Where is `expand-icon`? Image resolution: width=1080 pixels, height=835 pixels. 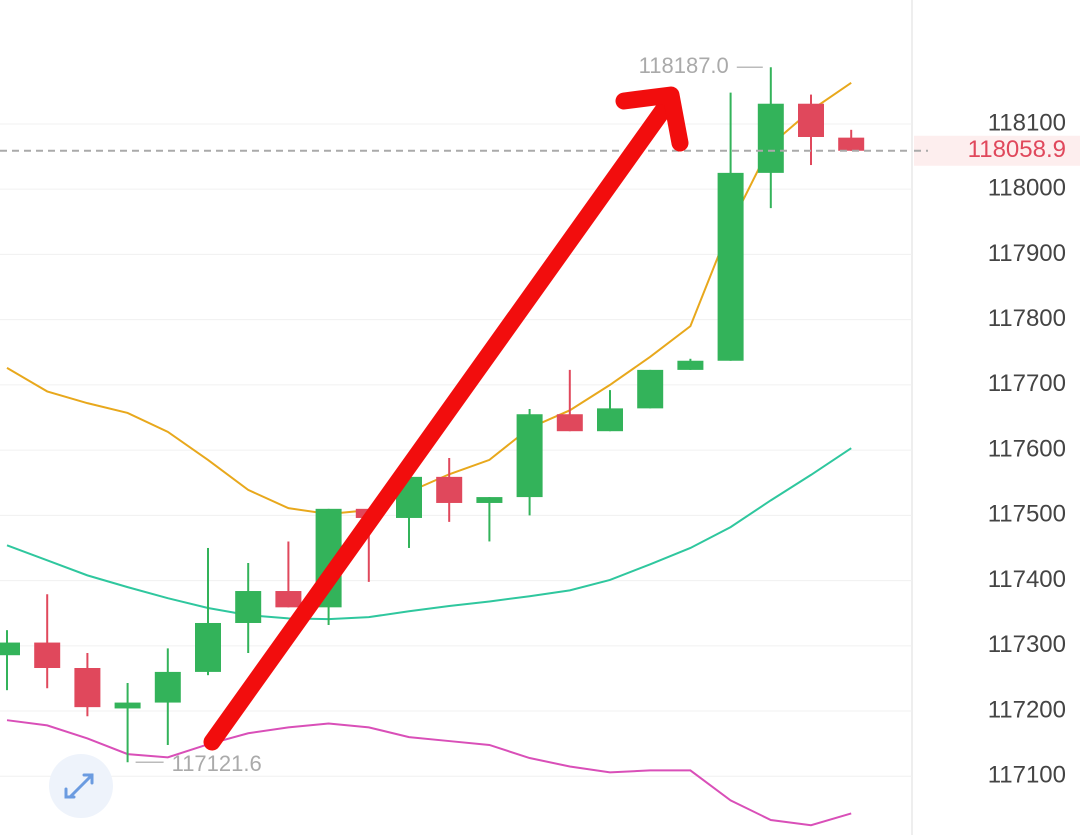 expand-icon is located at coordinates (79, 786).